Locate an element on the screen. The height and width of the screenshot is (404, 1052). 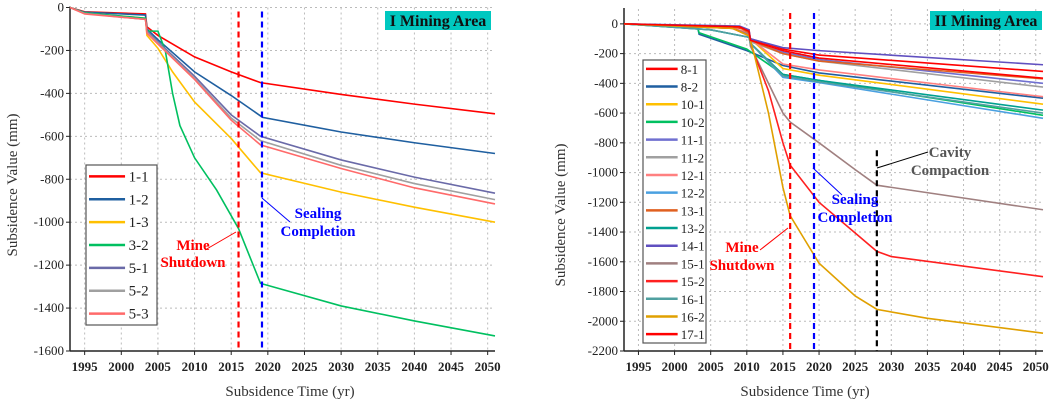
legend-label: 17-1 is located at coordinates (693, 334).